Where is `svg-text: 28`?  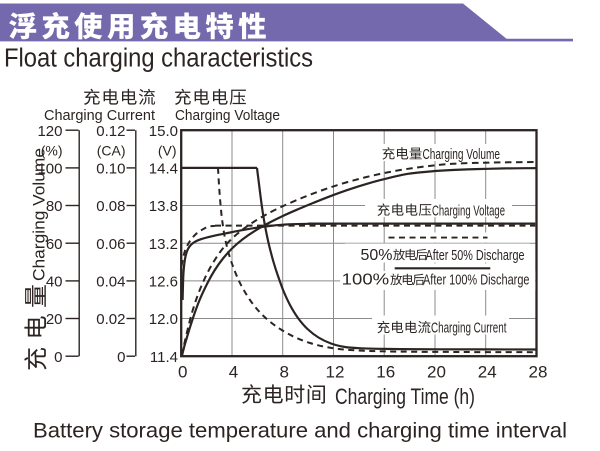 svg-text: 28 is located at coordinates (538, 372).